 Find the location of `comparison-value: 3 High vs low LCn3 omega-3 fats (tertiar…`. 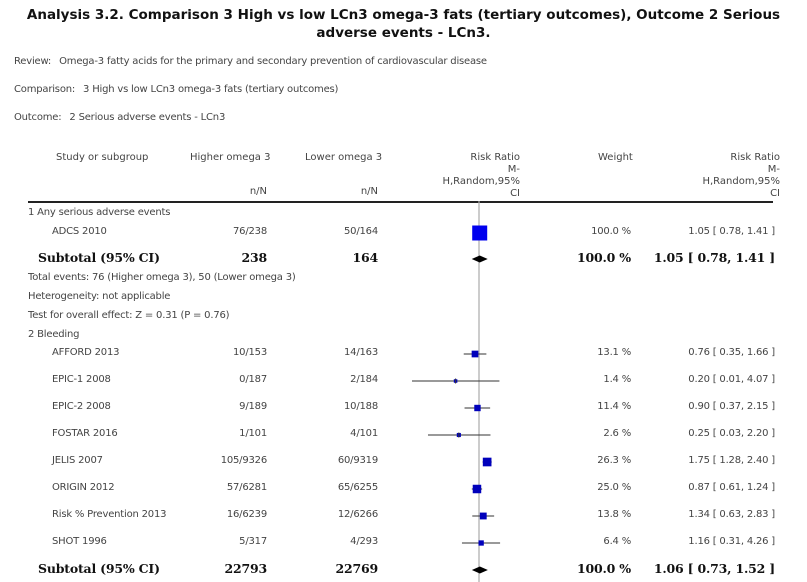

comparison-value: 3 High vs low LCn3 omega-3 fats (tertiar… is located at coordinates (211, 89).